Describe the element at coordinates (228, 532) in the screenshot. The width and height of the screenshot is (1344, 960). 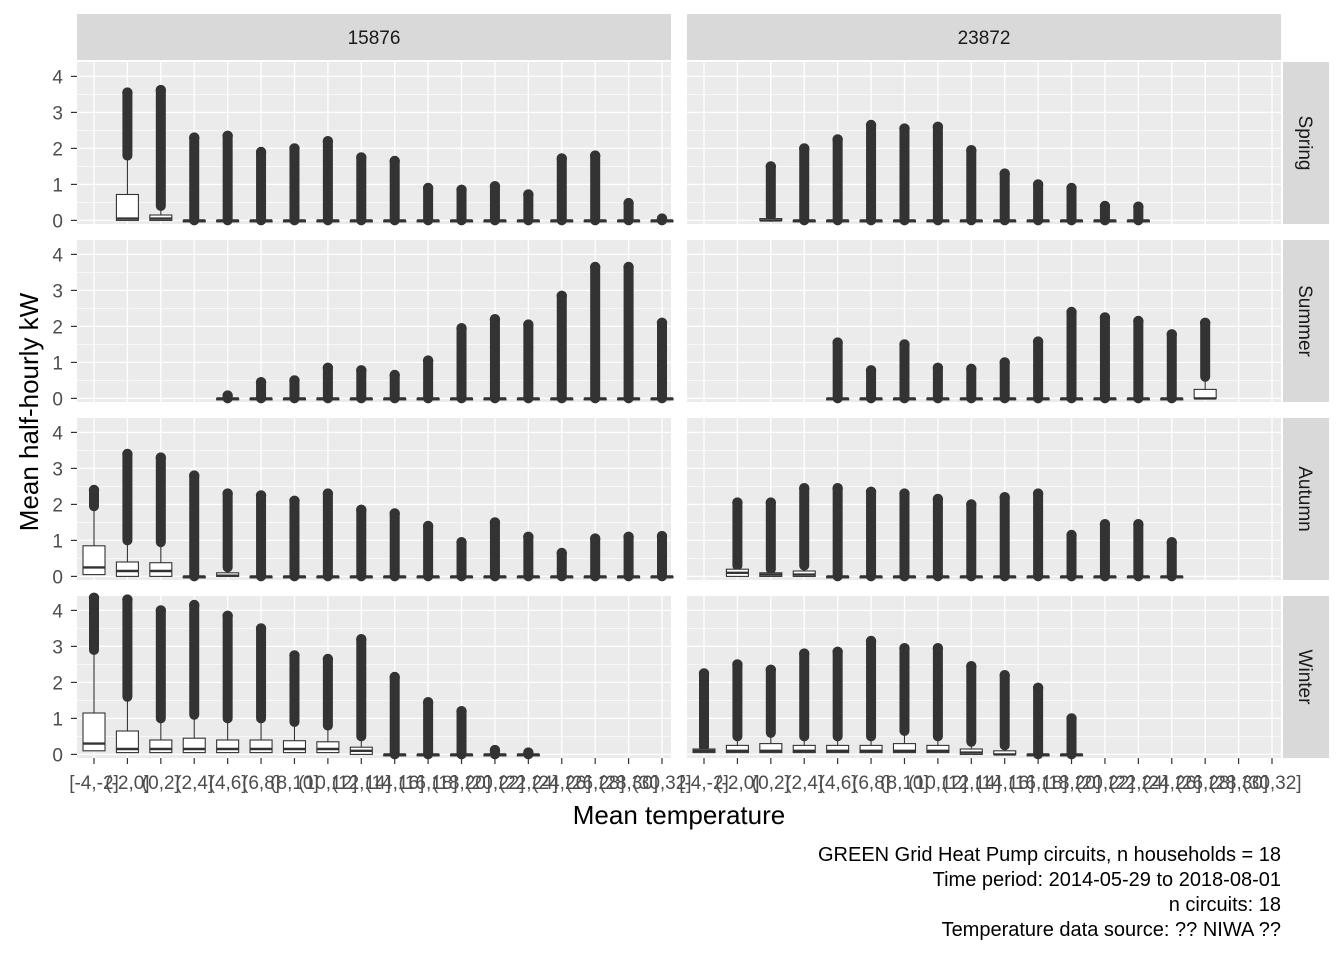
I see `boxplot-(4,6]` at that location.